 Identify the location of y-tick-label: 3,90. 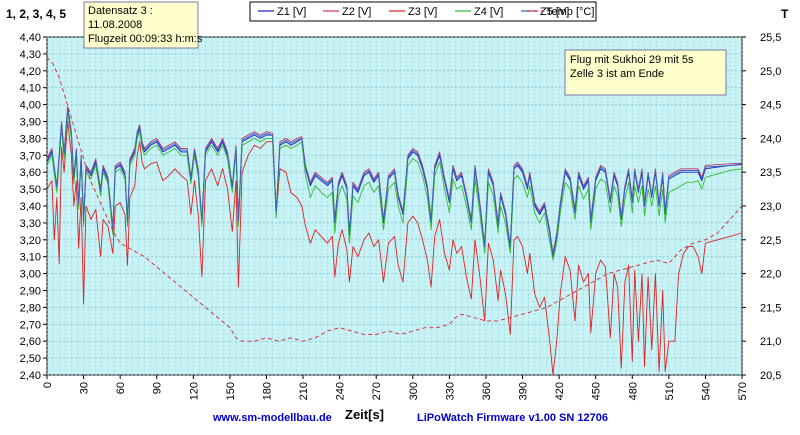
(30, 123).